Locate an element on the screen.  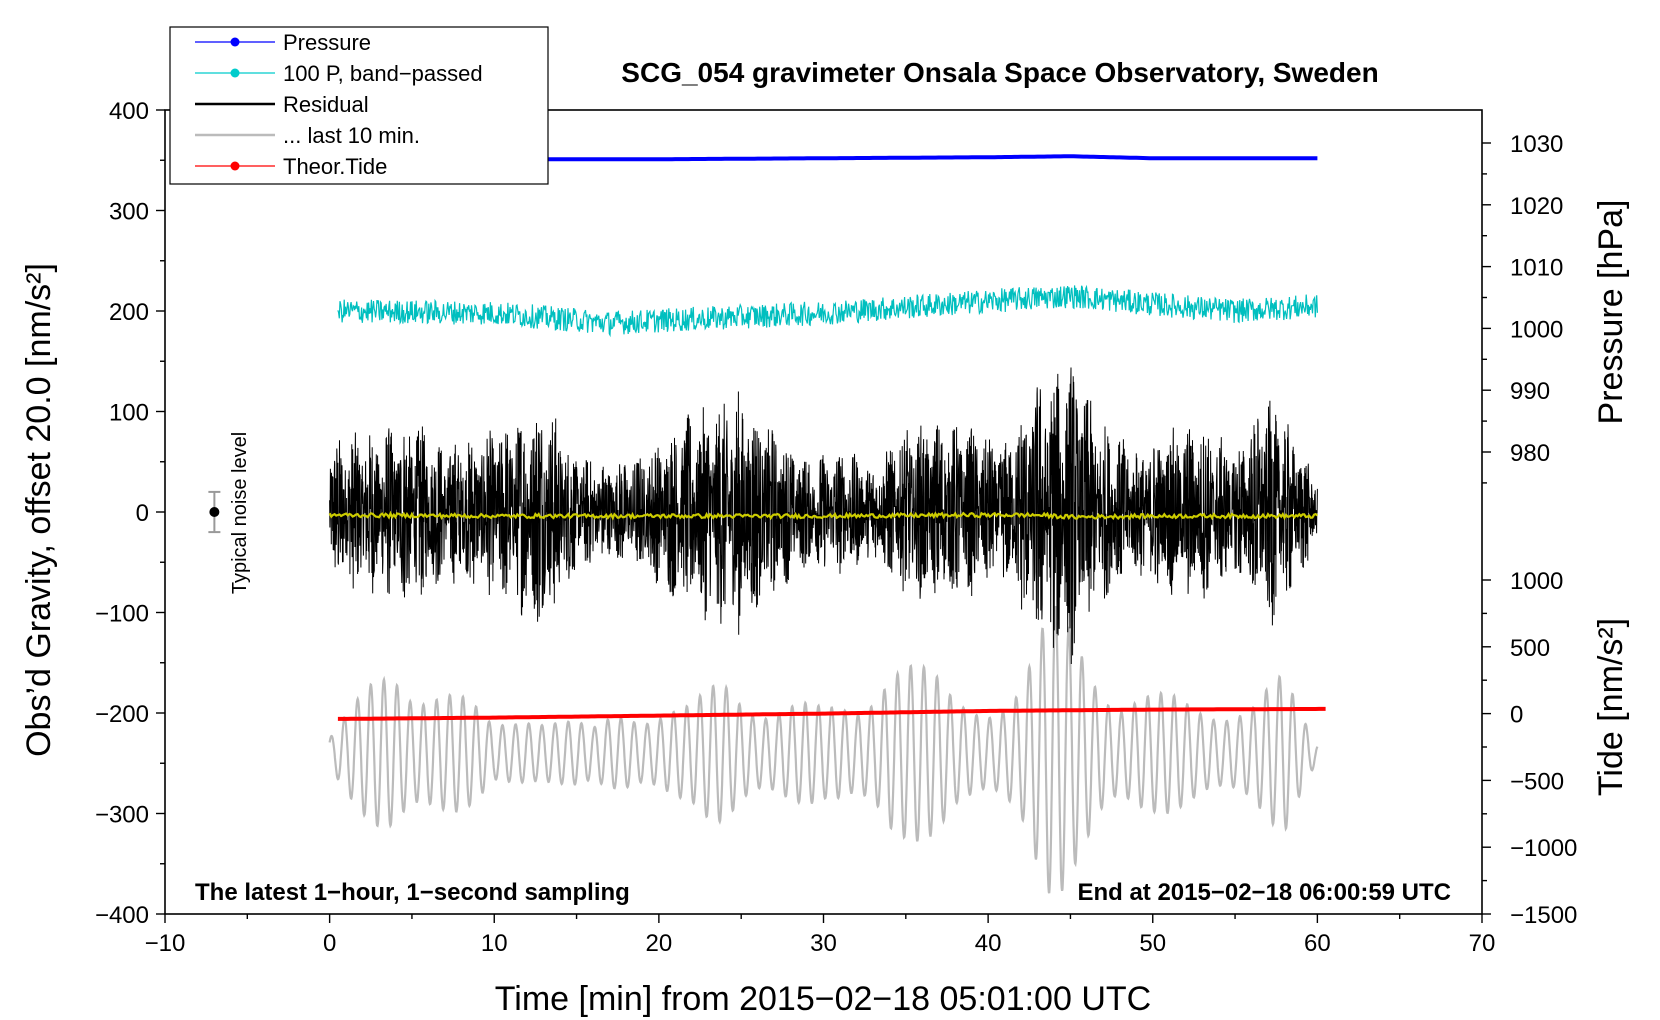
pressure-tick-label: 1020 is located at coordinates (1536, 206).